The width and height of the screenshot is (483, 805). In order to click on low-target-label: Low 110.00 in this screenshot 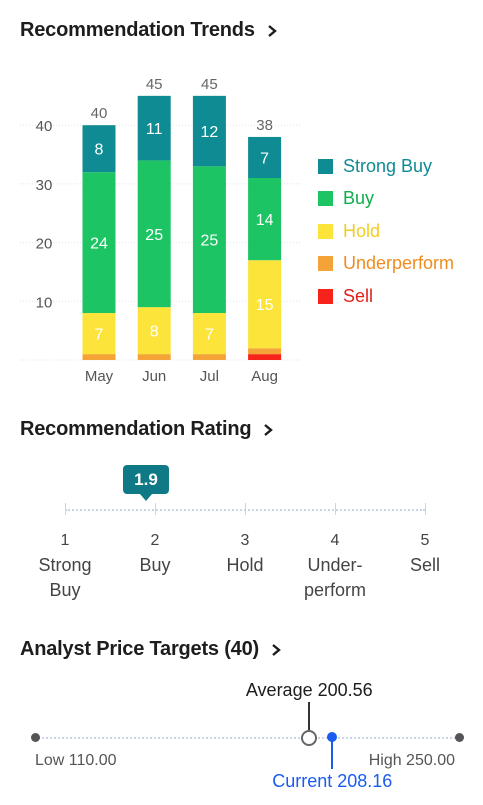, I will do `click(76, 760)`.